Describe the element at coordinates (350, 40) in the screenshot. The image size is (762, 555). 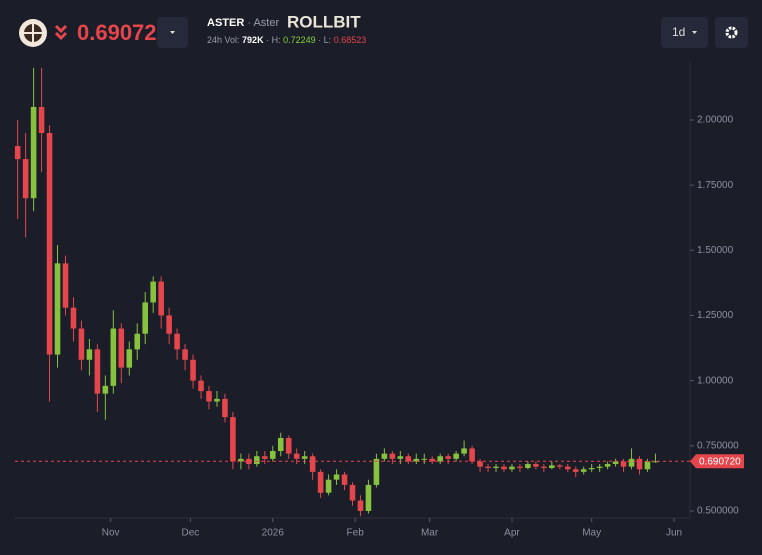
I see `low: 0.68523` at that location.